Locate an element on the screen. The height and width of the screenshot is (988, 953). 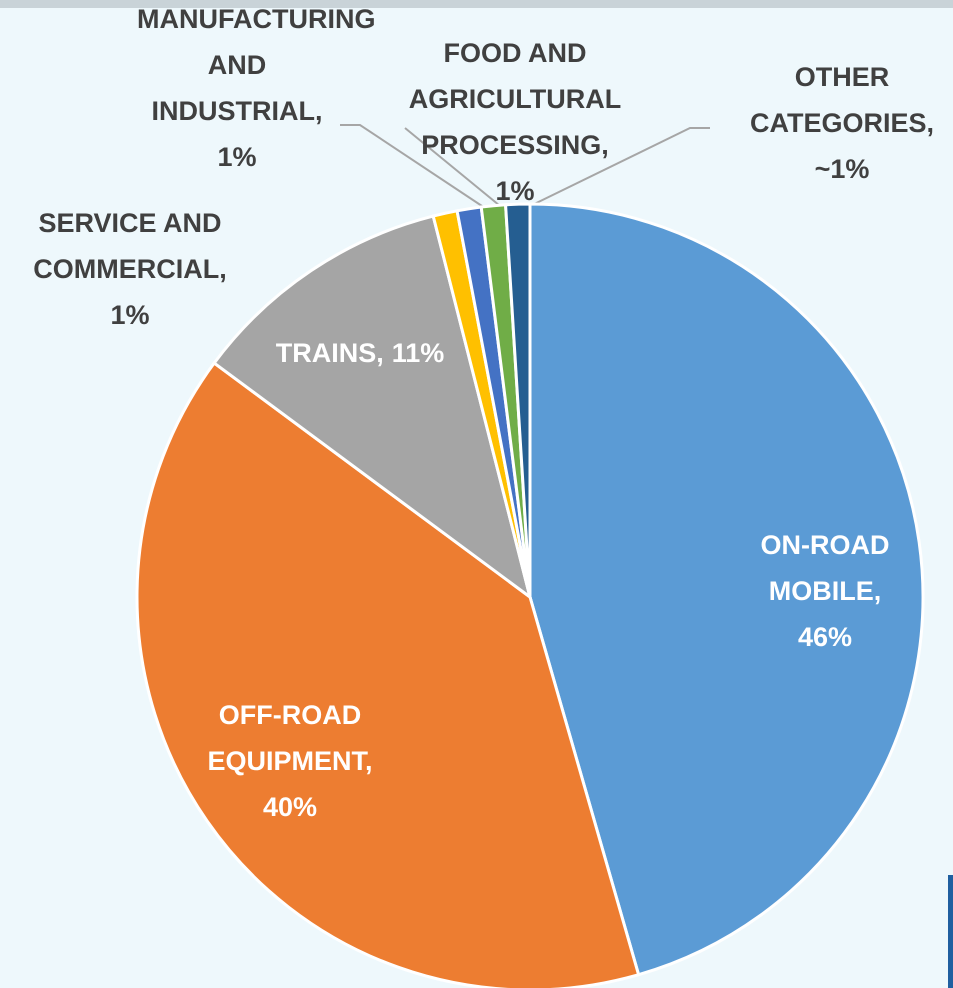
data-label: ON-ROAD MOBILE, 46% is located at coordinates (825, 591).